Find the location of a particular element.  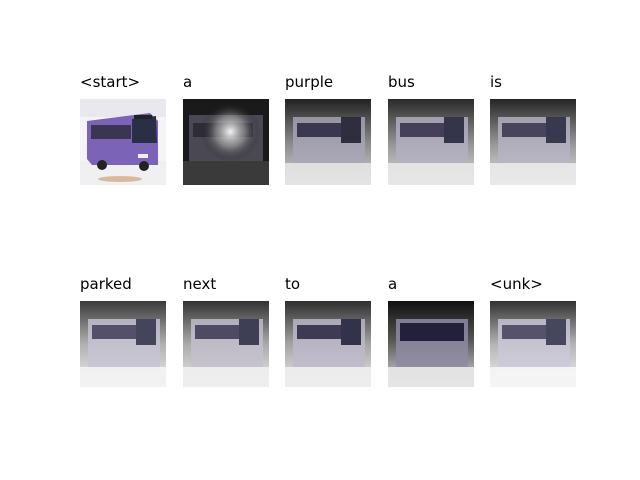

caption-word: bus is located at coordinates (401, 82).